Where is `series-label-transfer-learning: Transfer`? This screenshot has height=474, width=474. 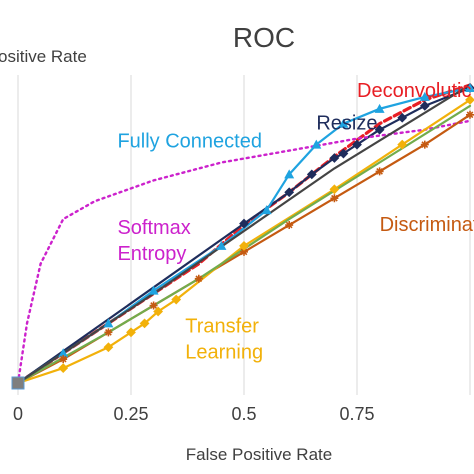 series-label-transfer-learning: Transfer is located at coordinates (222, 326).